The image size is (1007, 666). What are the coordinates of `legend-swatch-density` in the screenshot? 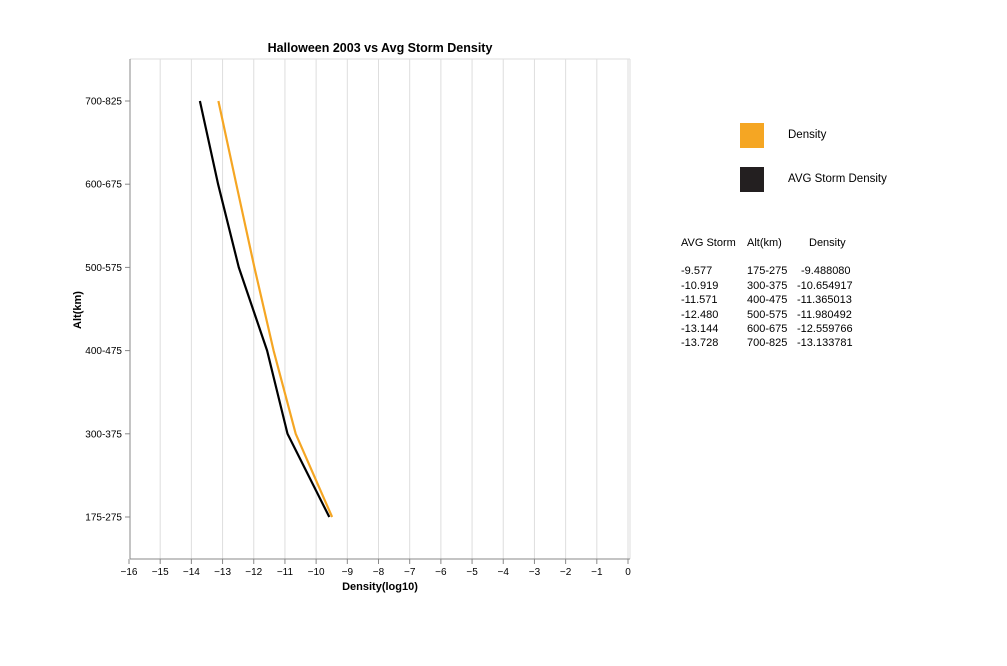 It's located at (752, 135).